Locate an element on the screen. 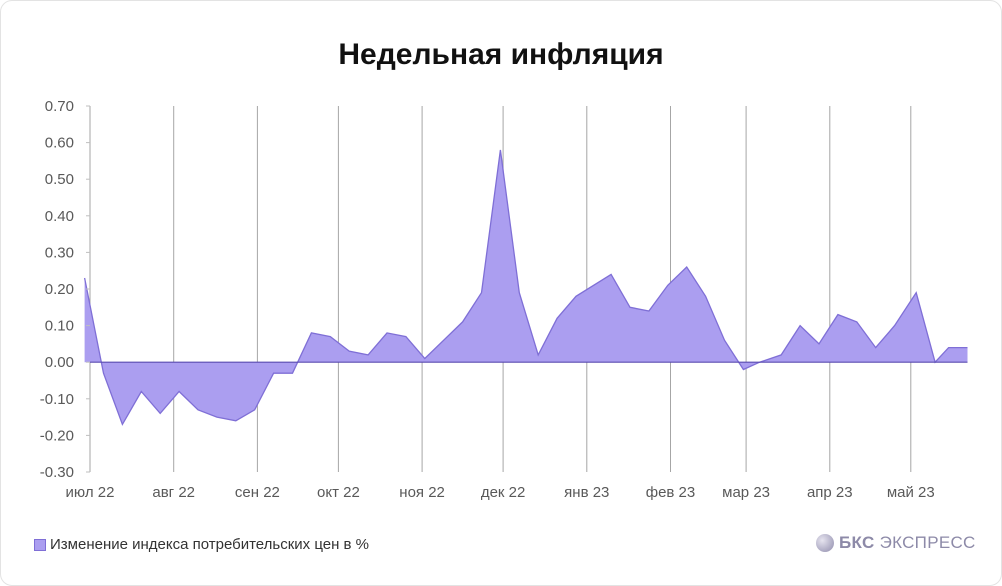 This screenshot has height=586, width=1002. x-tick-label: мар 23 is located at coordinates (746, 492).